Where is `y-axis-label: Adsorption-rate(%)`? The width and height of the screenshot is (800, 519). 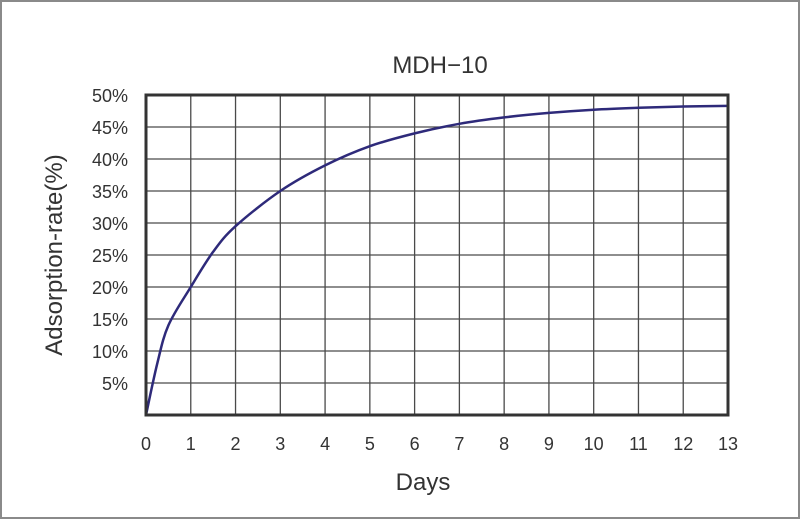
y-axis-label: Adsorption-rate(%) is located at coordinates (54, 254).